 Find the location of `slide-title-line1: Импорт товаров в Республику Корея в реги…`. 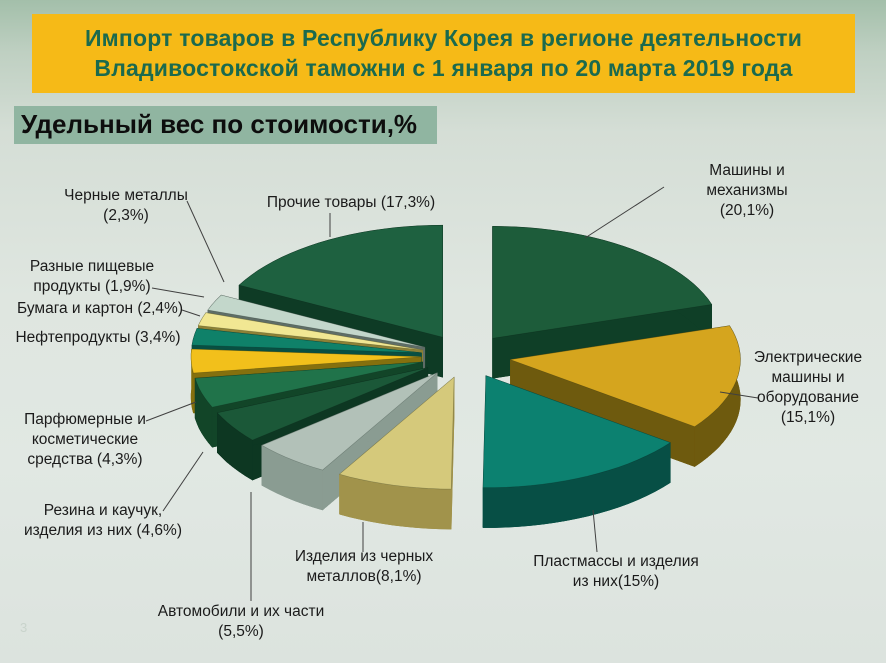

slide-title-line1: Импорт товаров в Республику Корея в реги… is located at coordinates (443, 38).